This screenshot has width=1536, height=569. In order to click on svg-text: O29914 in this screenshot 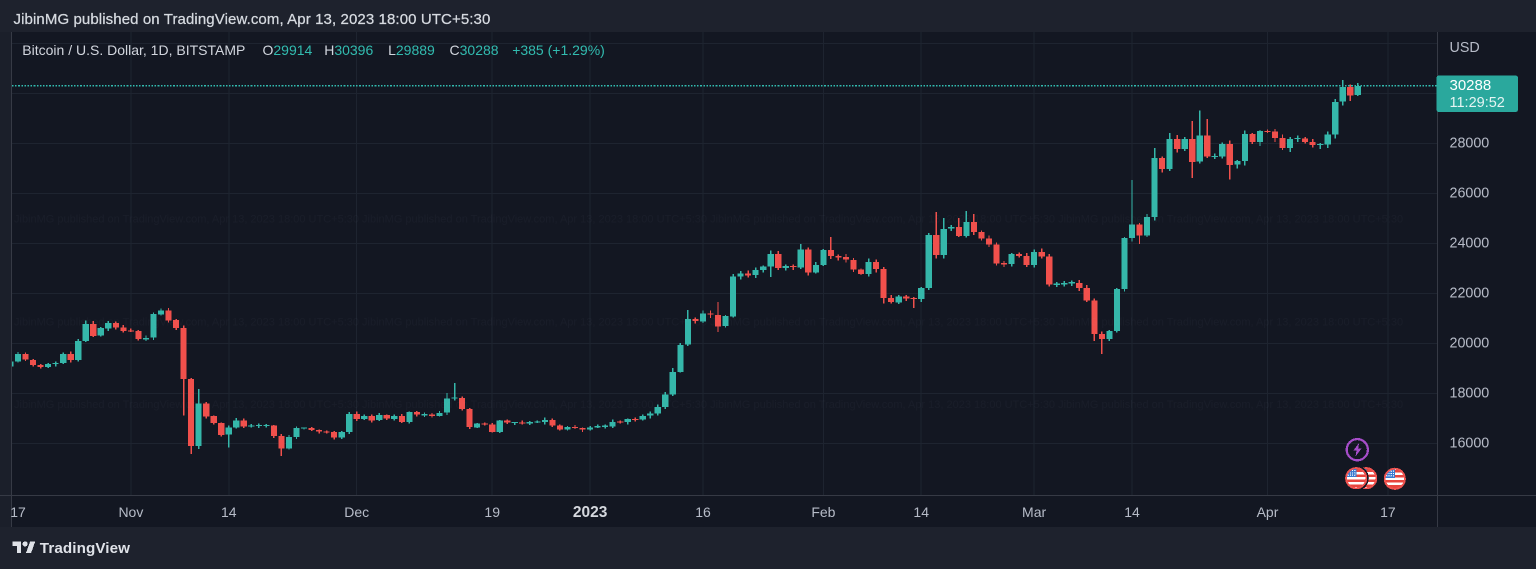, I will do `click(288, 50)`.